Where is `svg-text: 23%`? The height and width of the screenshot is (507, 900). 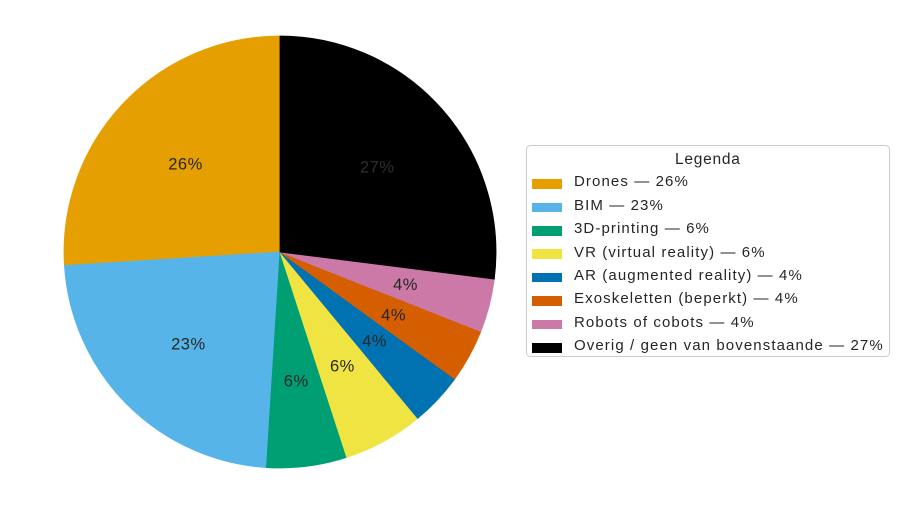
svg-text: 23% is located at coordinates (188, 345).